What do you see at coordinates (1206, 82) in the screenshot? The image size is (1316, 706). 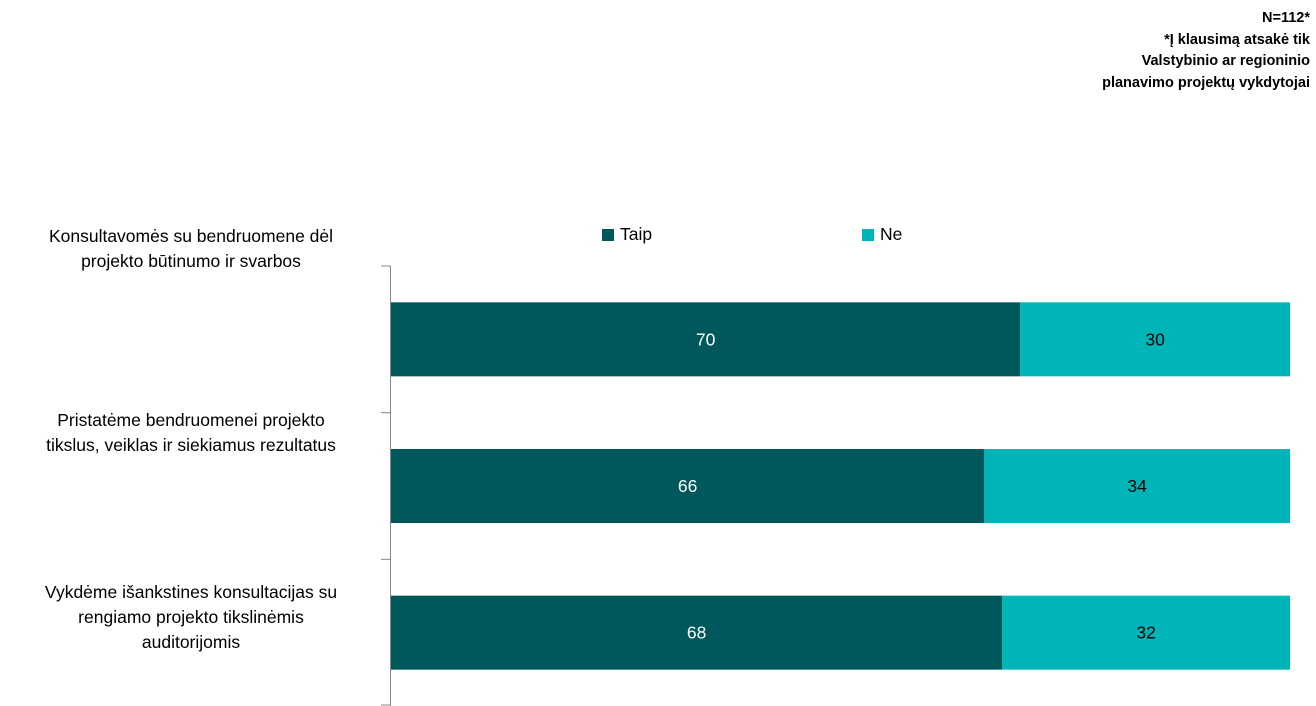 I see `note-line-3: planavimo projektų vykdytojai` at bounding box center [1206, 82].